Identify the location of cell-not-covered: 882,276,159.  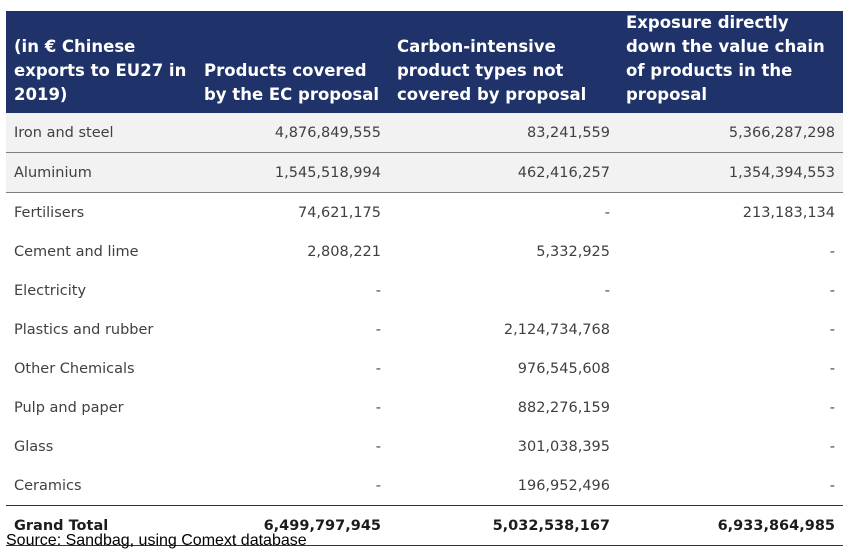
(563, 407).